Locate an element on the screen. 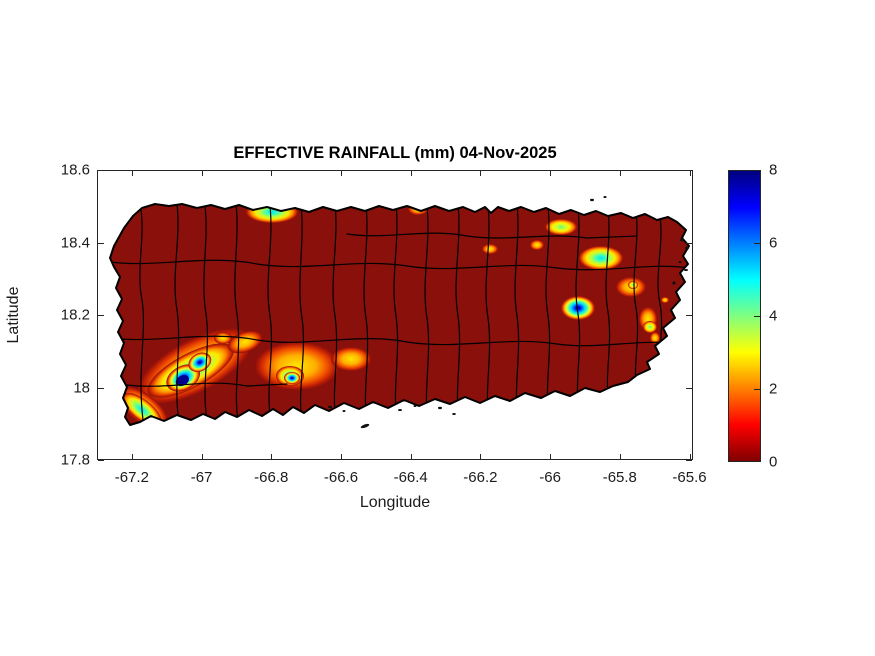  x-tick-label: -66.2 is located at coordinates (480, 477).